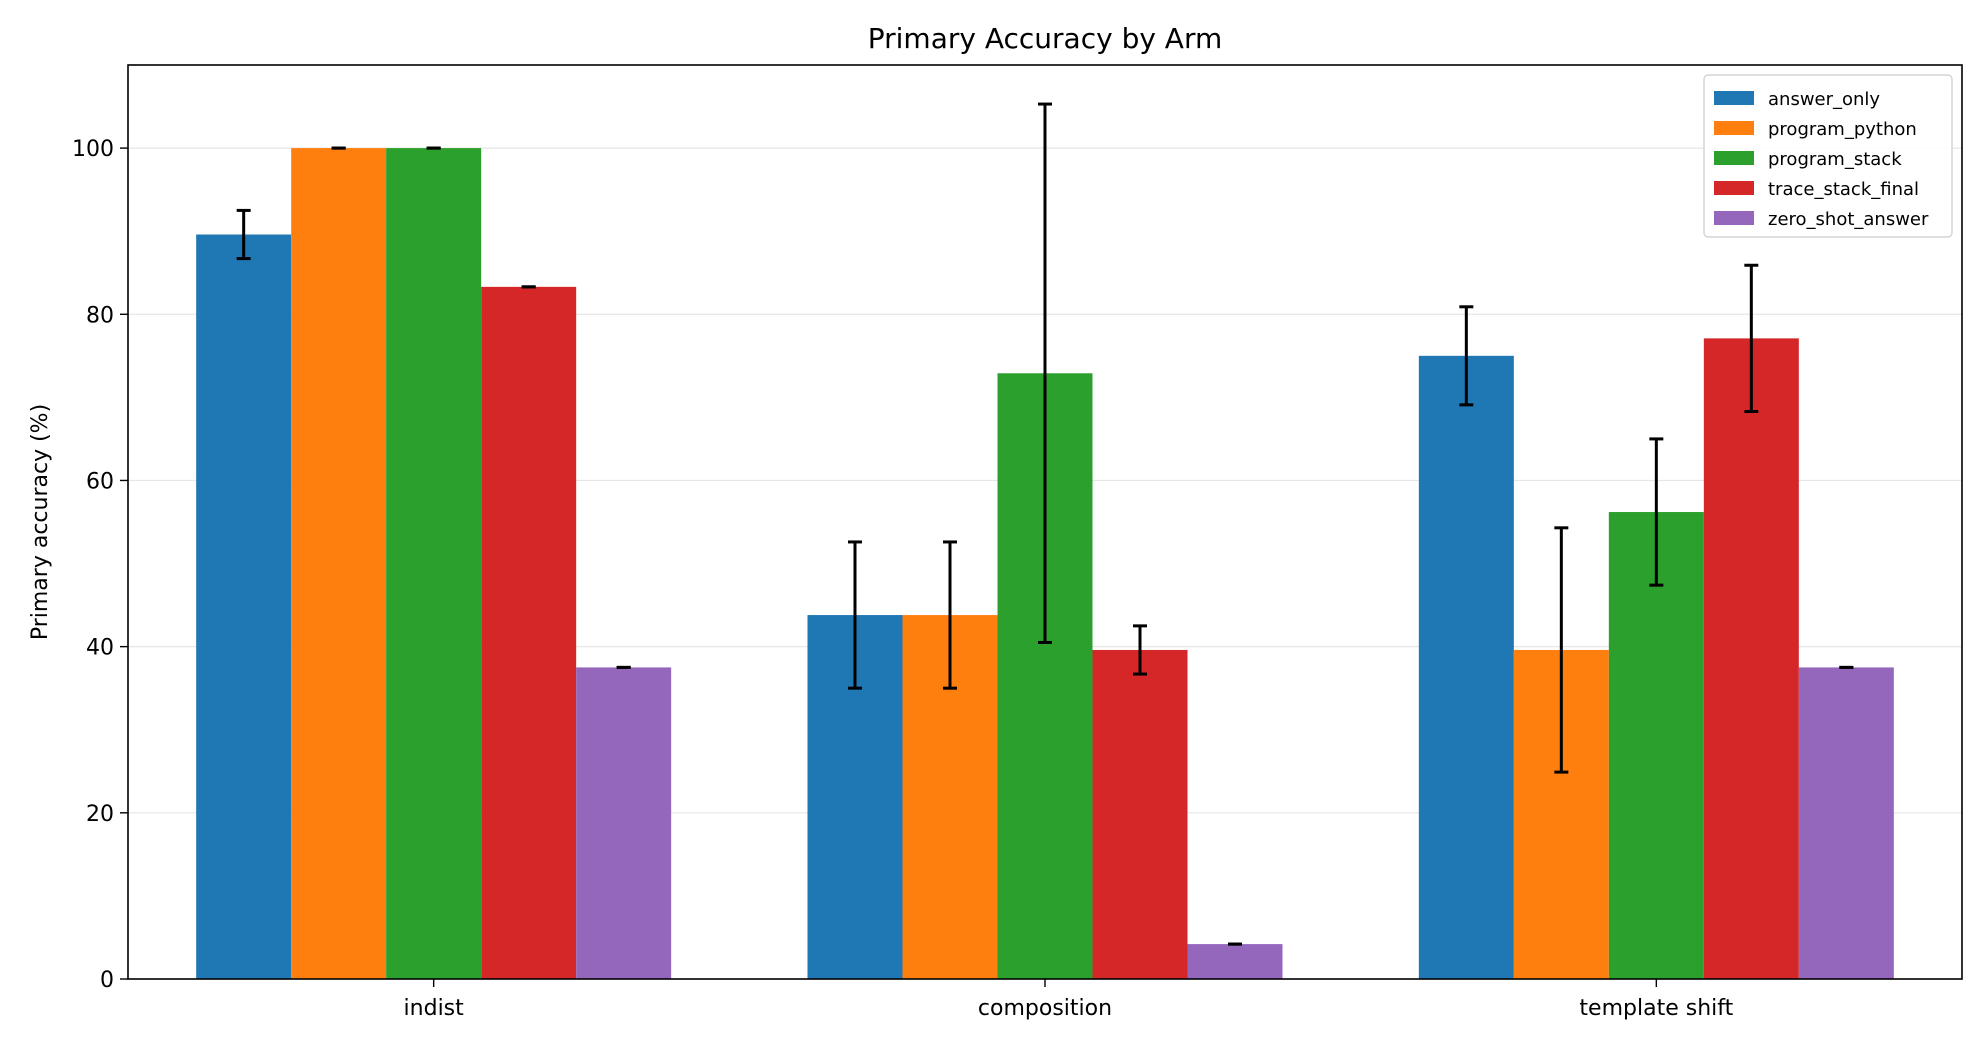 This screenshot has height=1044, width=1980. What do you see at coordinates (1466, 667) in the screenshot?
I see `bar-answer_only-template-shift` at bounding box center [1466, 667].